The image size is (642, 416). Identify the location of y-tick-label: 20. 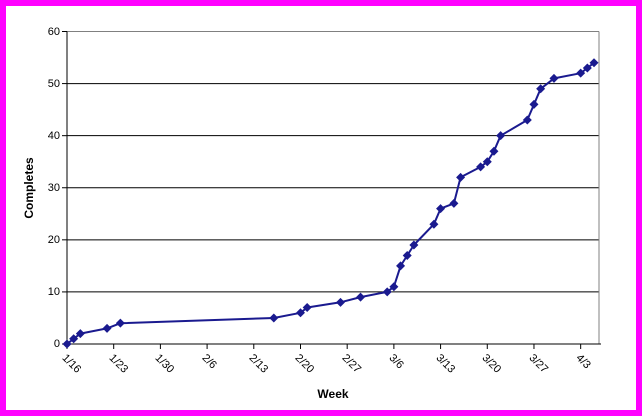
(53, 239).